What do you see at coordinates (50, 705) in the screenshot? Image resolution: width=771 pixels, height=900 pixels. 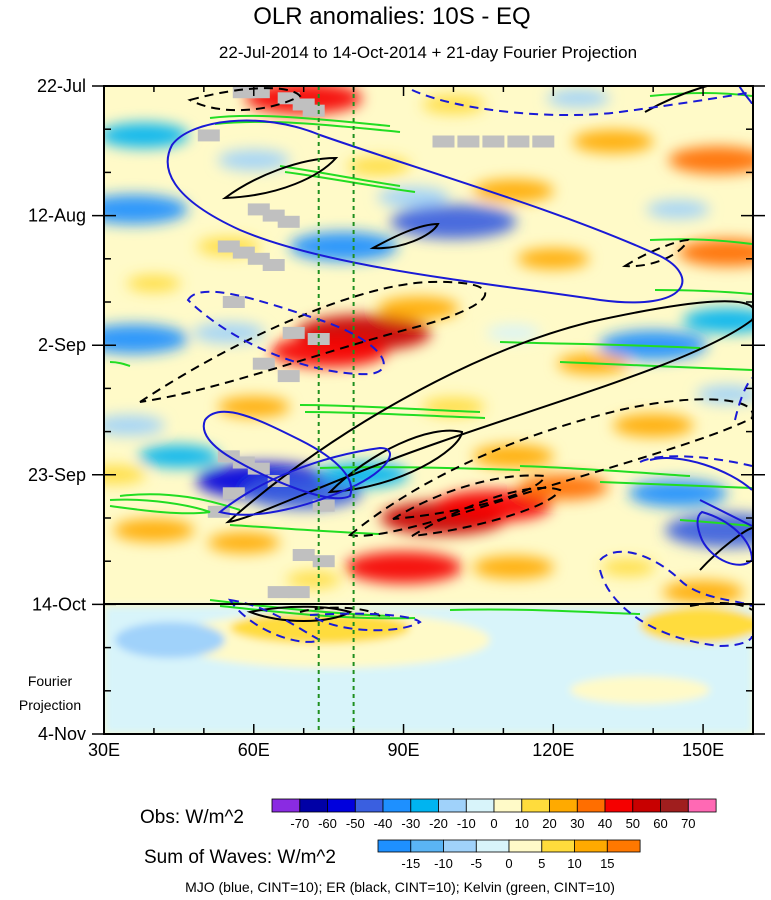 I see `forecast-label-line-2: Projection` at bounding box center [50, 705].